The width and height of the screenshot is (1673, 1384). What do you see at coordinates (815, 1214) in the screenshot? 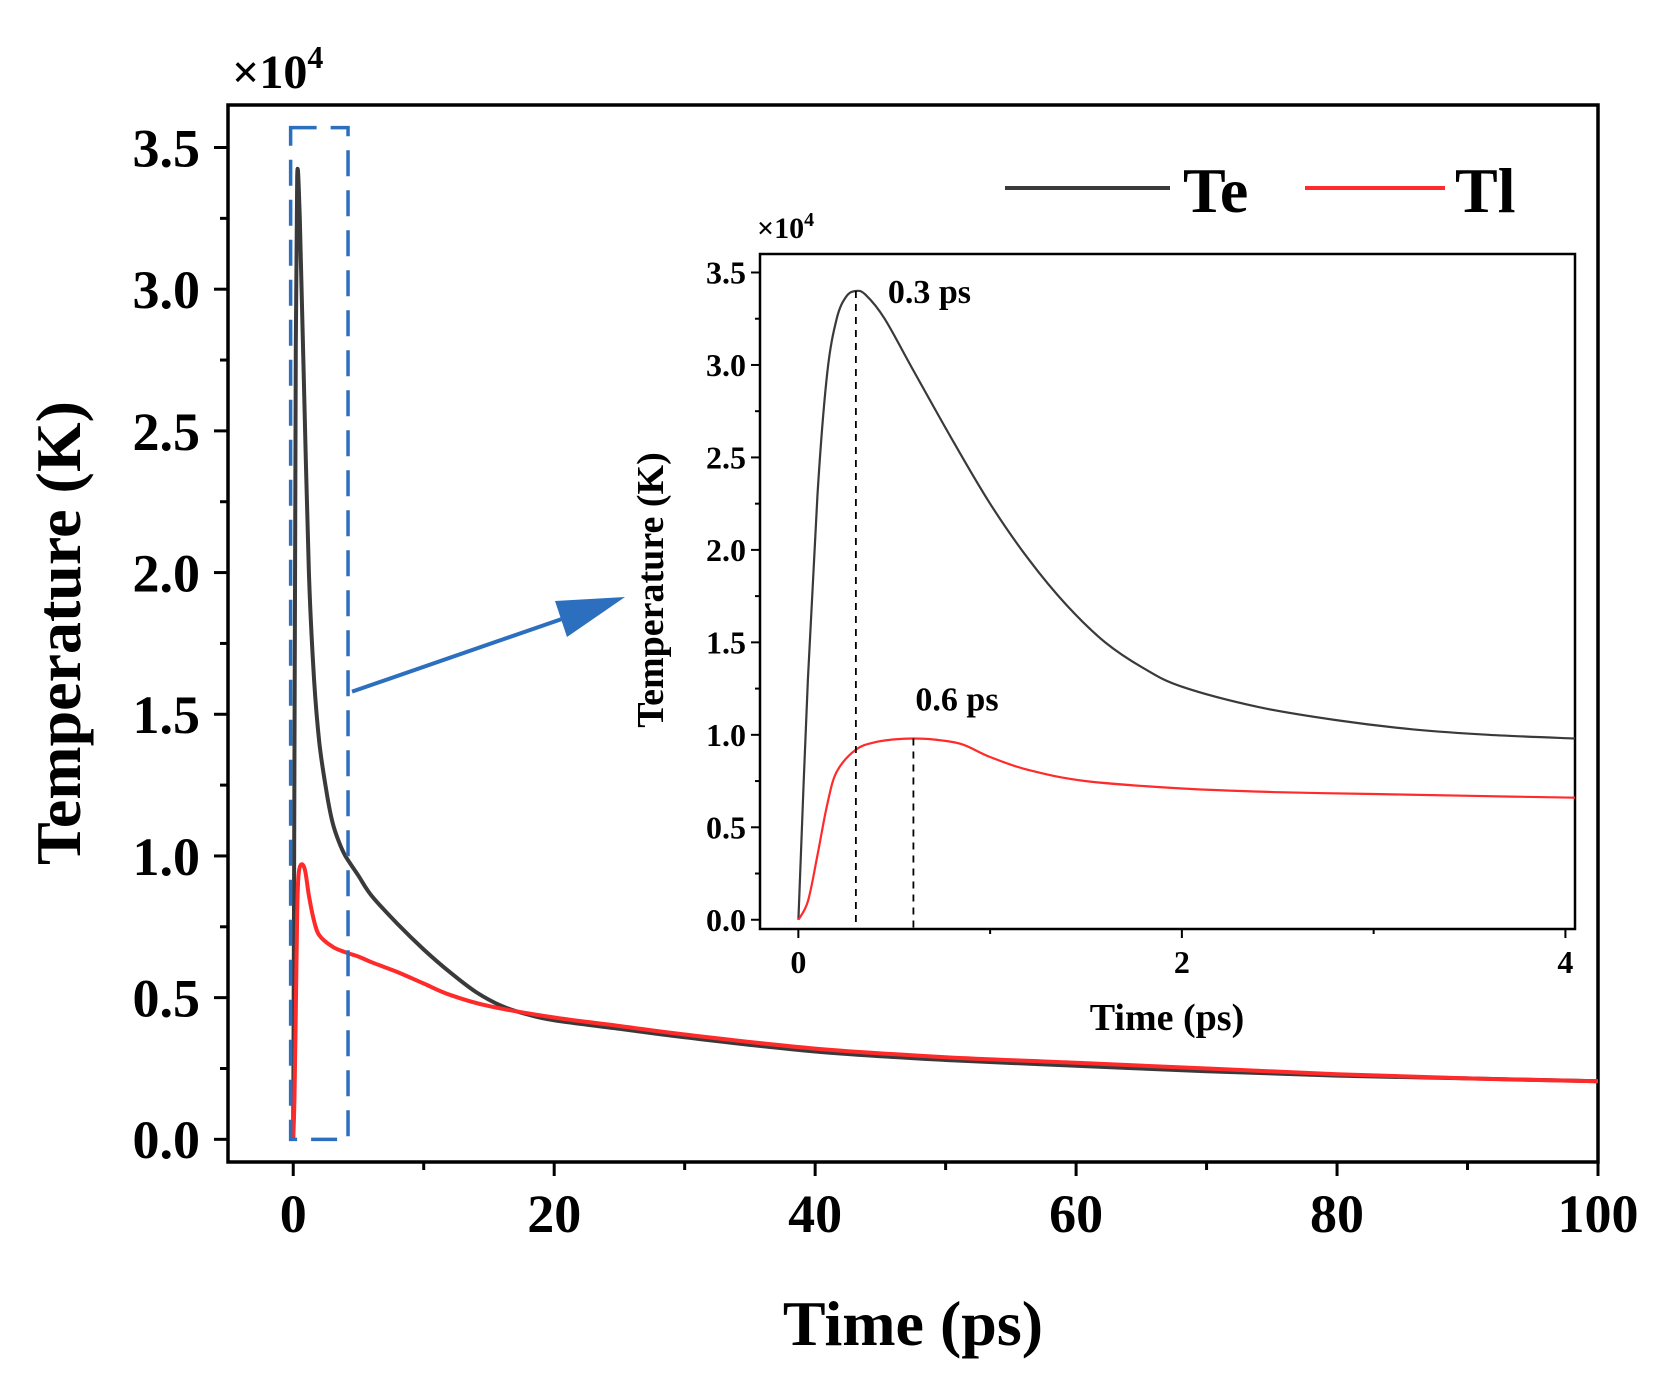
I see `x-tick-label: 40` at bounding box center [815, 1214].